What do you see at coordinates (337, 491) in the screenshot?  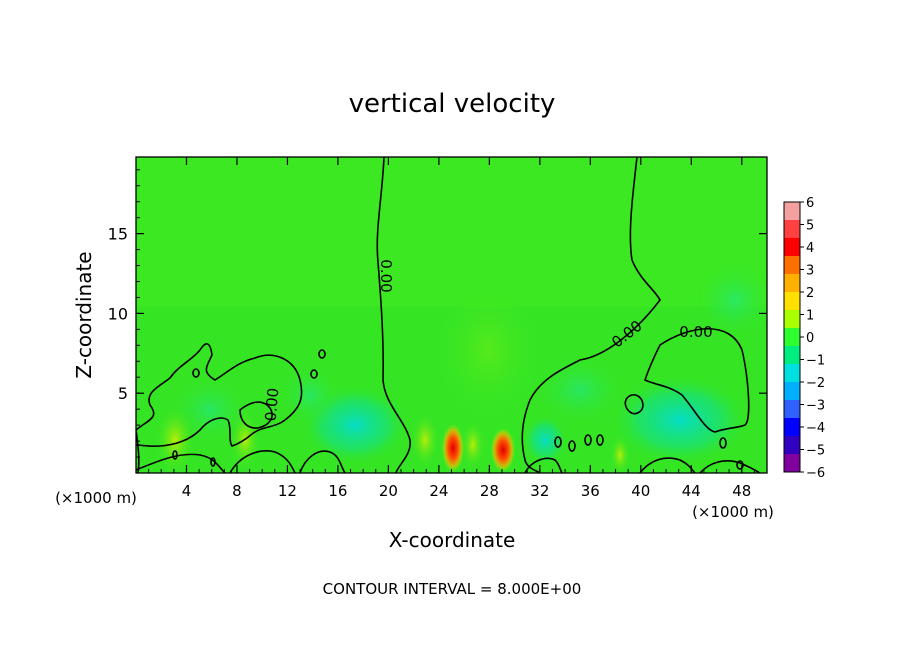 I see `x-tick-label: 16` at bounding box center [337, 491].